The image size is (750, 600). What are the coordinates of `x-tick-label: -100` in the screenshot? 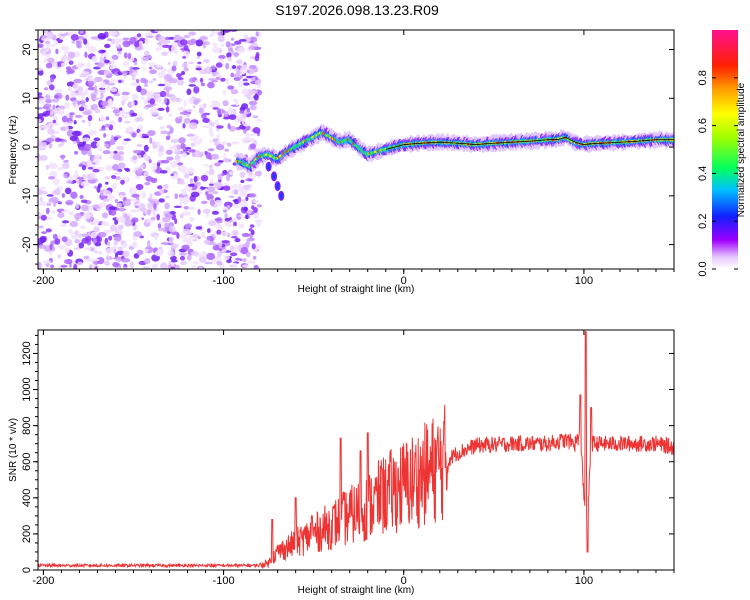 It's located at (224, 281).